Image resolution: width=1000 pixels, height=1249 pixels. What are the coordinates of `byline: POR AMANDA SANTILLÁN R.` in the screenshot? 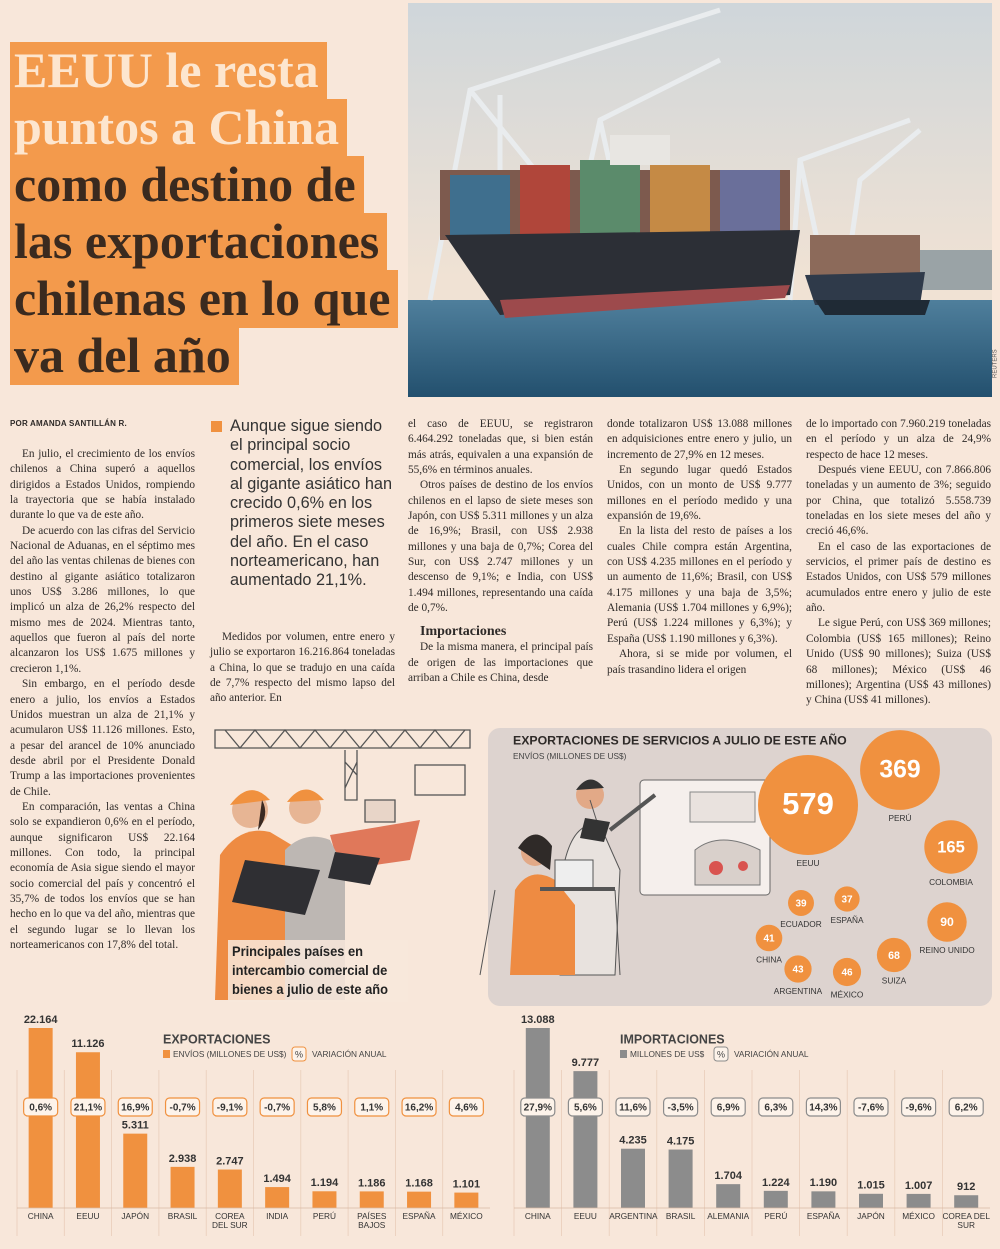 It's located at (68, 423).